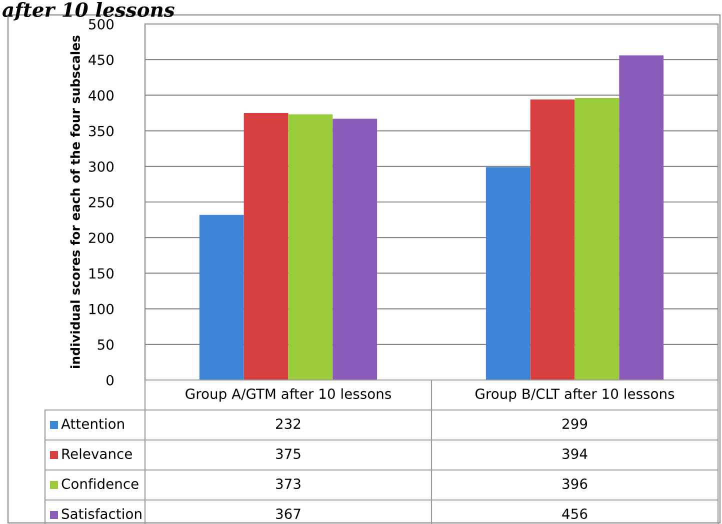 This screenshot has height=524, width=722. I want to click on legend-label: Confidence, so click(100, 484).